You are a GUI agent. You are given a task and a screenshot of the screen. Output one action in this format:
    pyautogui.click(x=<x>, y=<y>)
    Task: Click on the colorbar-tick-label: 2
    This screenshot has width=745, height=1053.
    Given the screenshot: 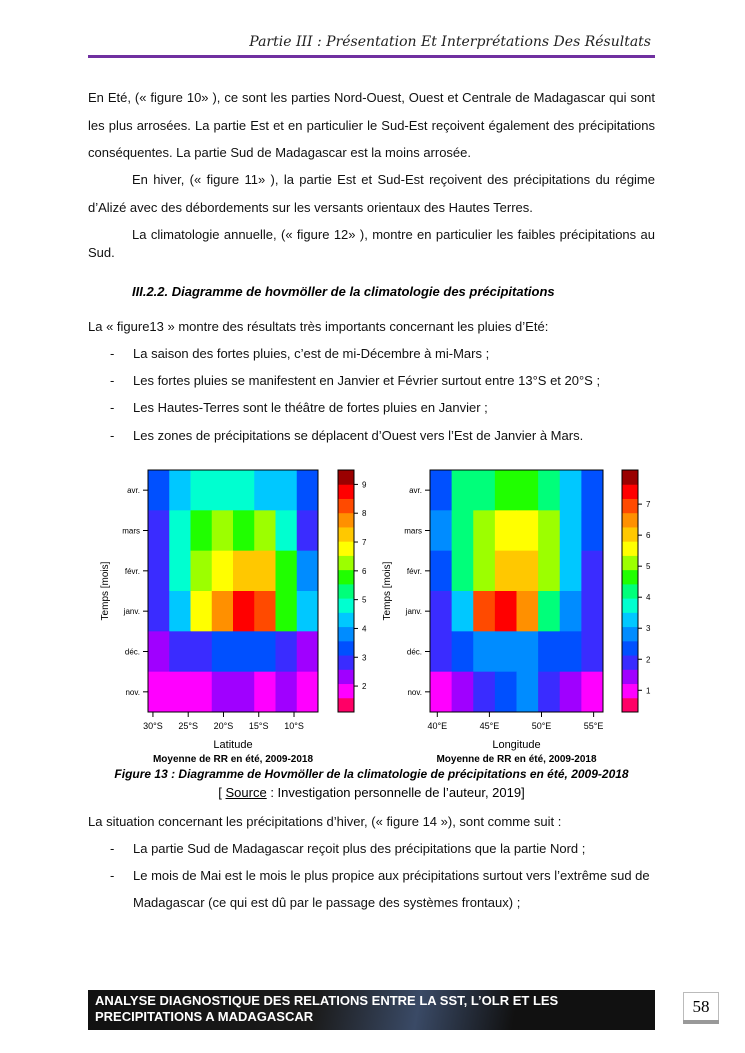 What is the action you would take?
    pyautogui.click(x=364, y=686)
    